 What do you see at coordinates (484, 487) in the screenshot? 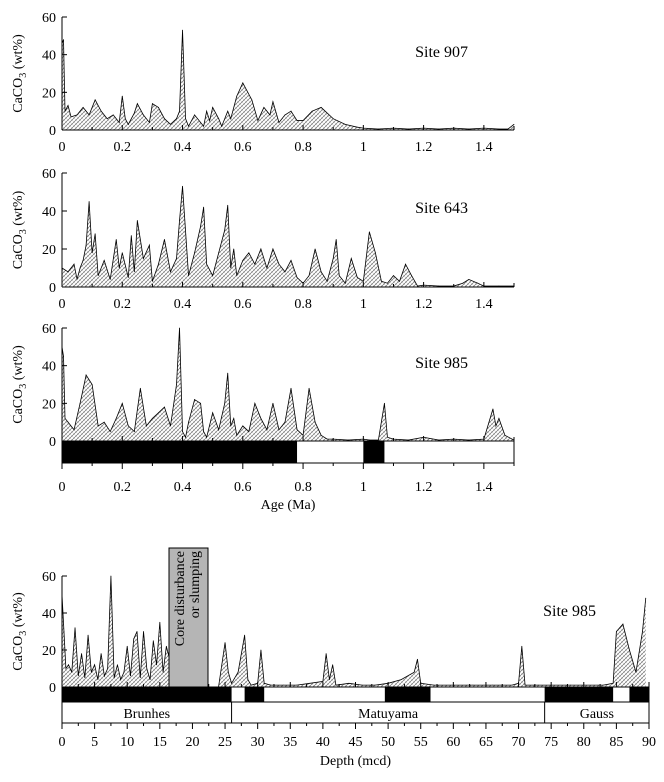
I see `x-tick-label: 1.4` at bounding box center [484, 487].